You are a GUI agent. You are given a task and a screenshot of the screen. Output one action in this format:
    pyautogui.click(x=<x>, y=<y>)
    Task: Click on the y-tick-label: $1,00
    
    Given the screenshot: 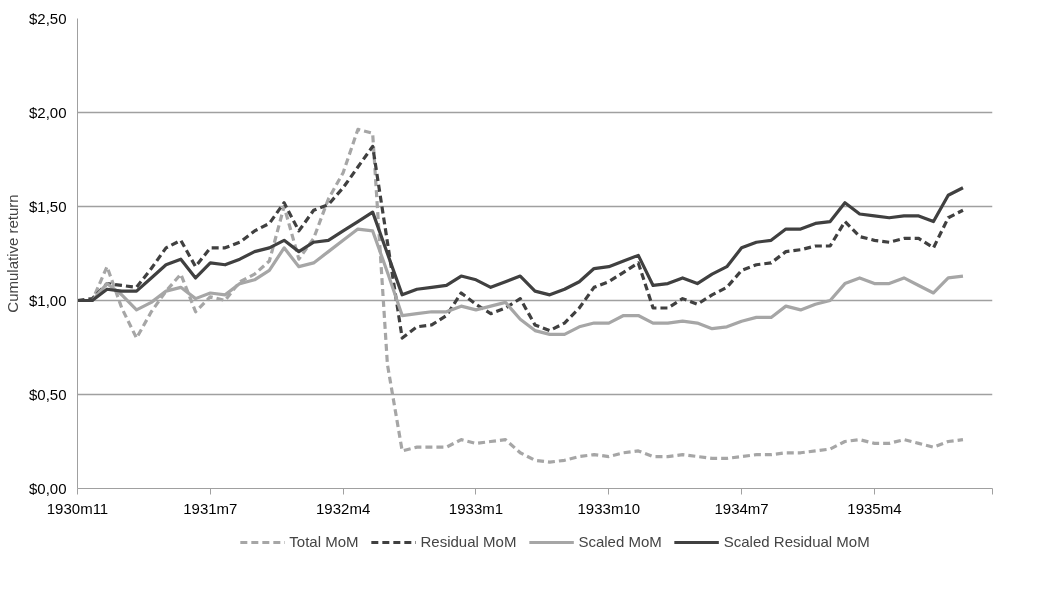 What is the action you would take?
    pyautogui.click(x=47, y=300)
    